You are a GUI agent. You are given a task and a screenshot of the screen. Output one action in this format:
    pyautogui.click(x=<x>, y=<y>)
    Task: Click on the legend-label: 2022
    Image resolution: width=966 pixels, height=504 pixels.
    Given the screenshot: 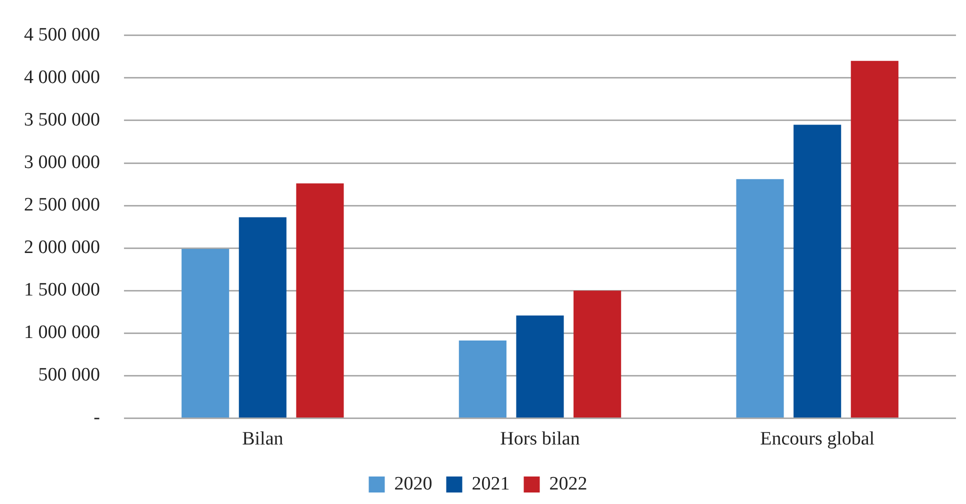 What is the action you would take?
    pyautogui.click(x=568, y=483)
    